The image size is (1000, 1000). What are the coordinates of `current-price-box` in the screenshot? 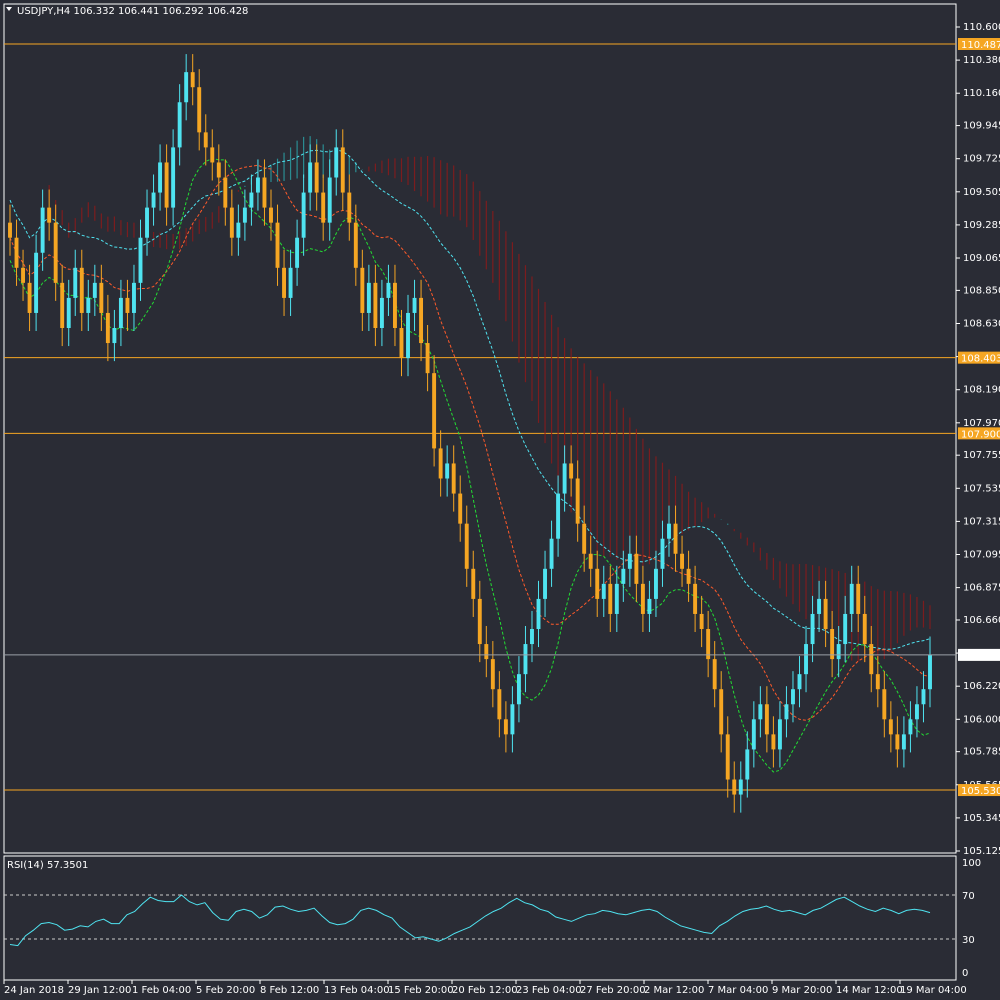 It's located at (979, 654).